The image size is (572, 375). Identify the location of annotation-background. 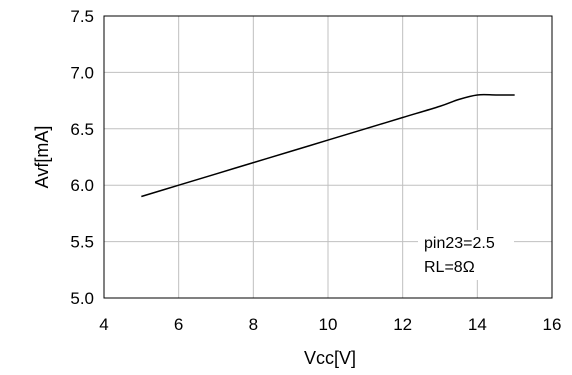
(466, 255).